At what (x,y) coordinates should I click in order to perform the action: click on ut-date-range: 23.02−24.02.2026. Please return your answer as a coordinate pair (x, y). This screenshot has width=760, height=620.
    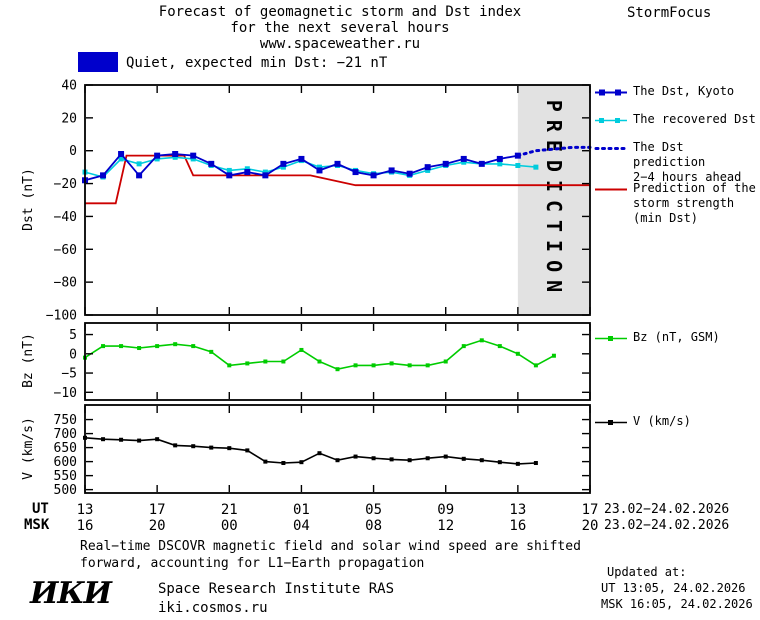
    Looking at the image, I should click on (667, 509).